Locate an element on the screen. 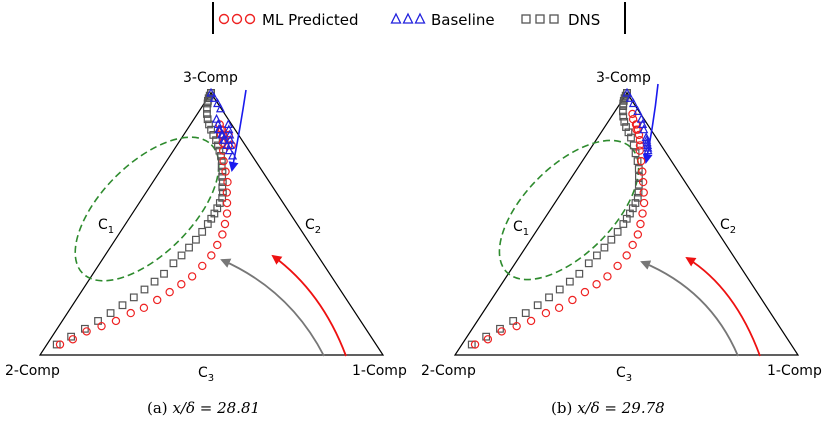 The image size is (828, 430). legend-markers-dns is located at coordinates (540, 19).